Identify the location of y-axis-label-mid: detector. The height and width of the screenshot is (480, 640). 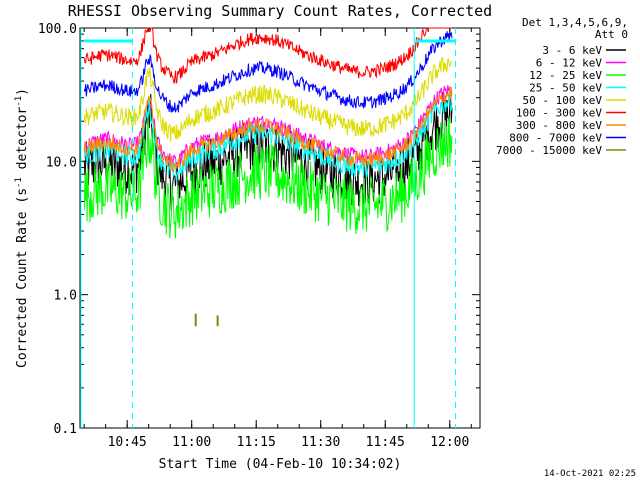
(22, 142).